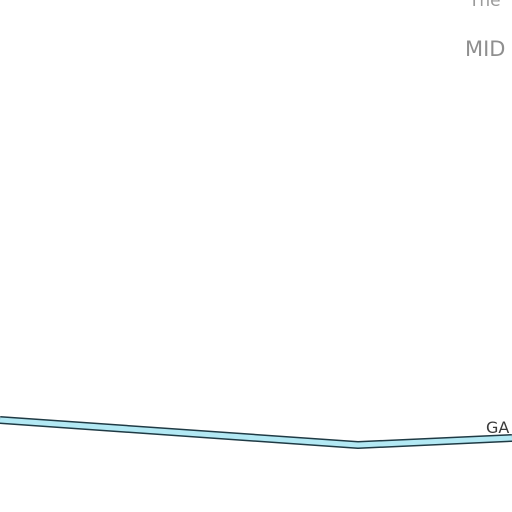  I want to click on street-name-label: GA, so click(498, 427).